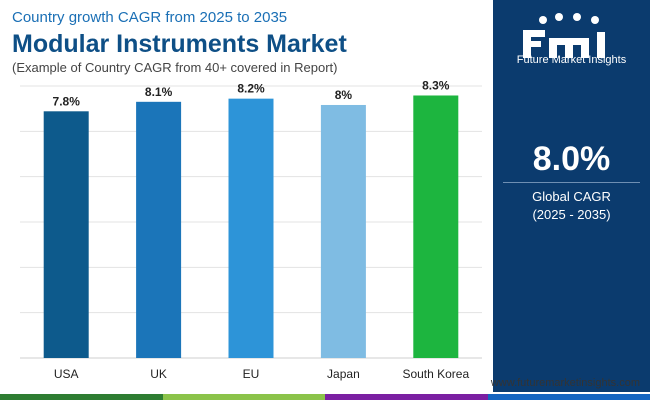 This screenshot has width=650, height=400. Describe the element at coordinates (67, 101) in the screenshot. I see `data-label: 7.8%` at that location.